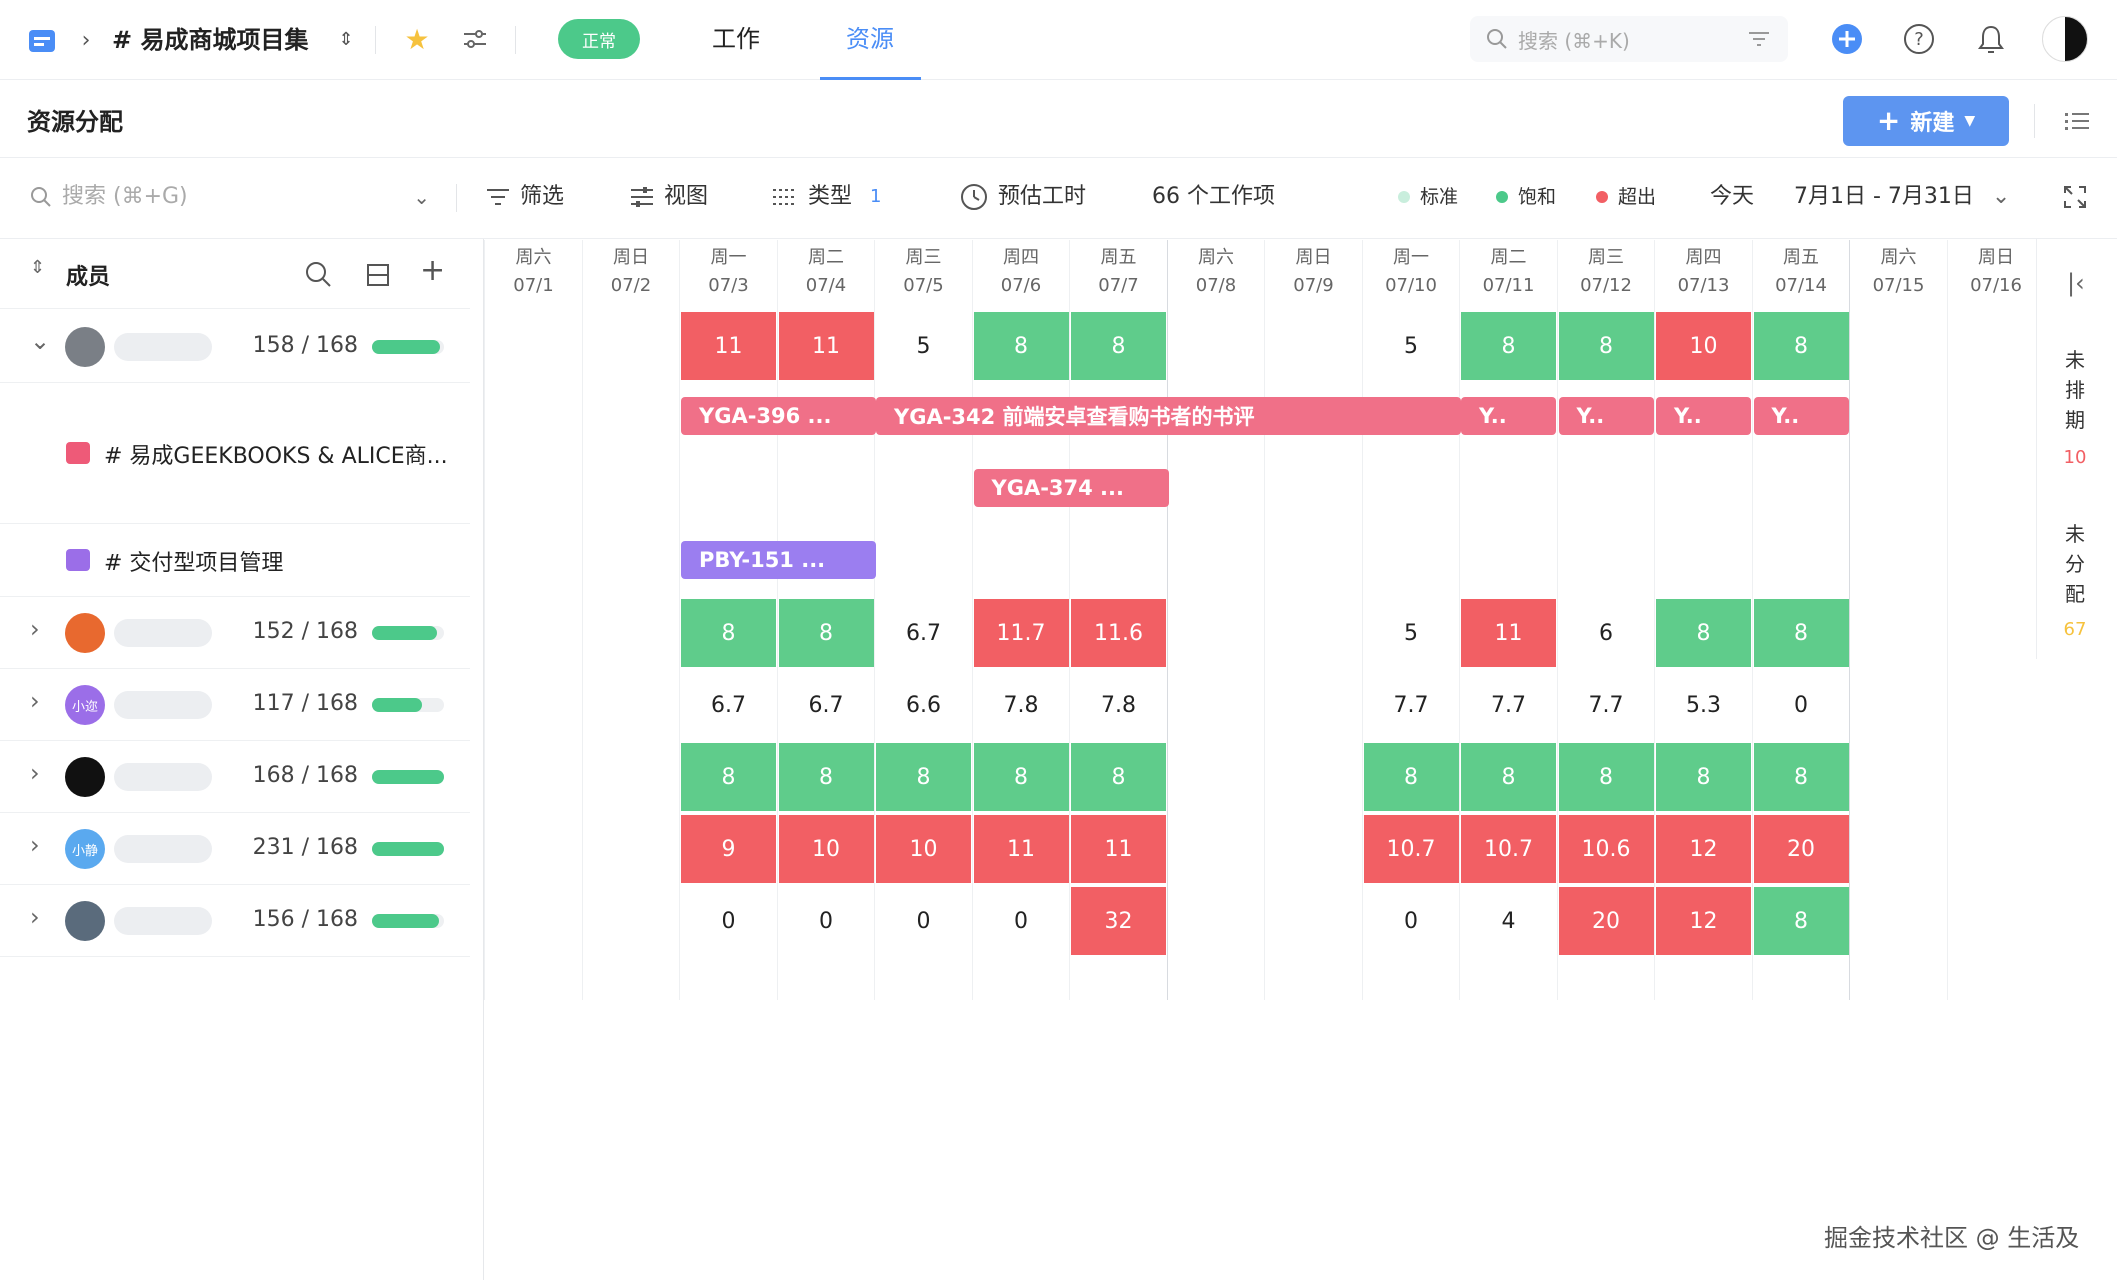 This screenshot has height=1280, width=2117. Describe the element at coordinates (230, 197) in the screenshot. I see `member-search-input: 搜索 (⌘+G) ⌄` at that location.